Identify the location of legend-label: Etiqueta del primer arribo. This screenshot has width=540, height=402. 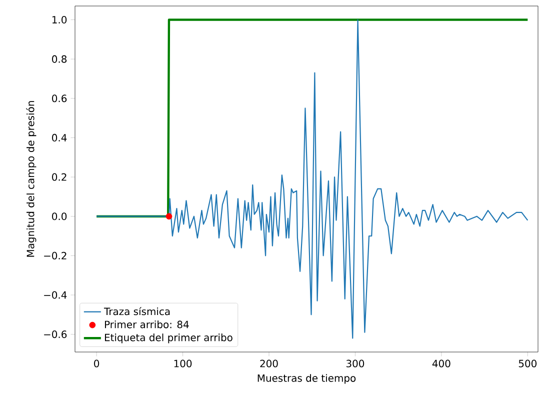
(168, 339).